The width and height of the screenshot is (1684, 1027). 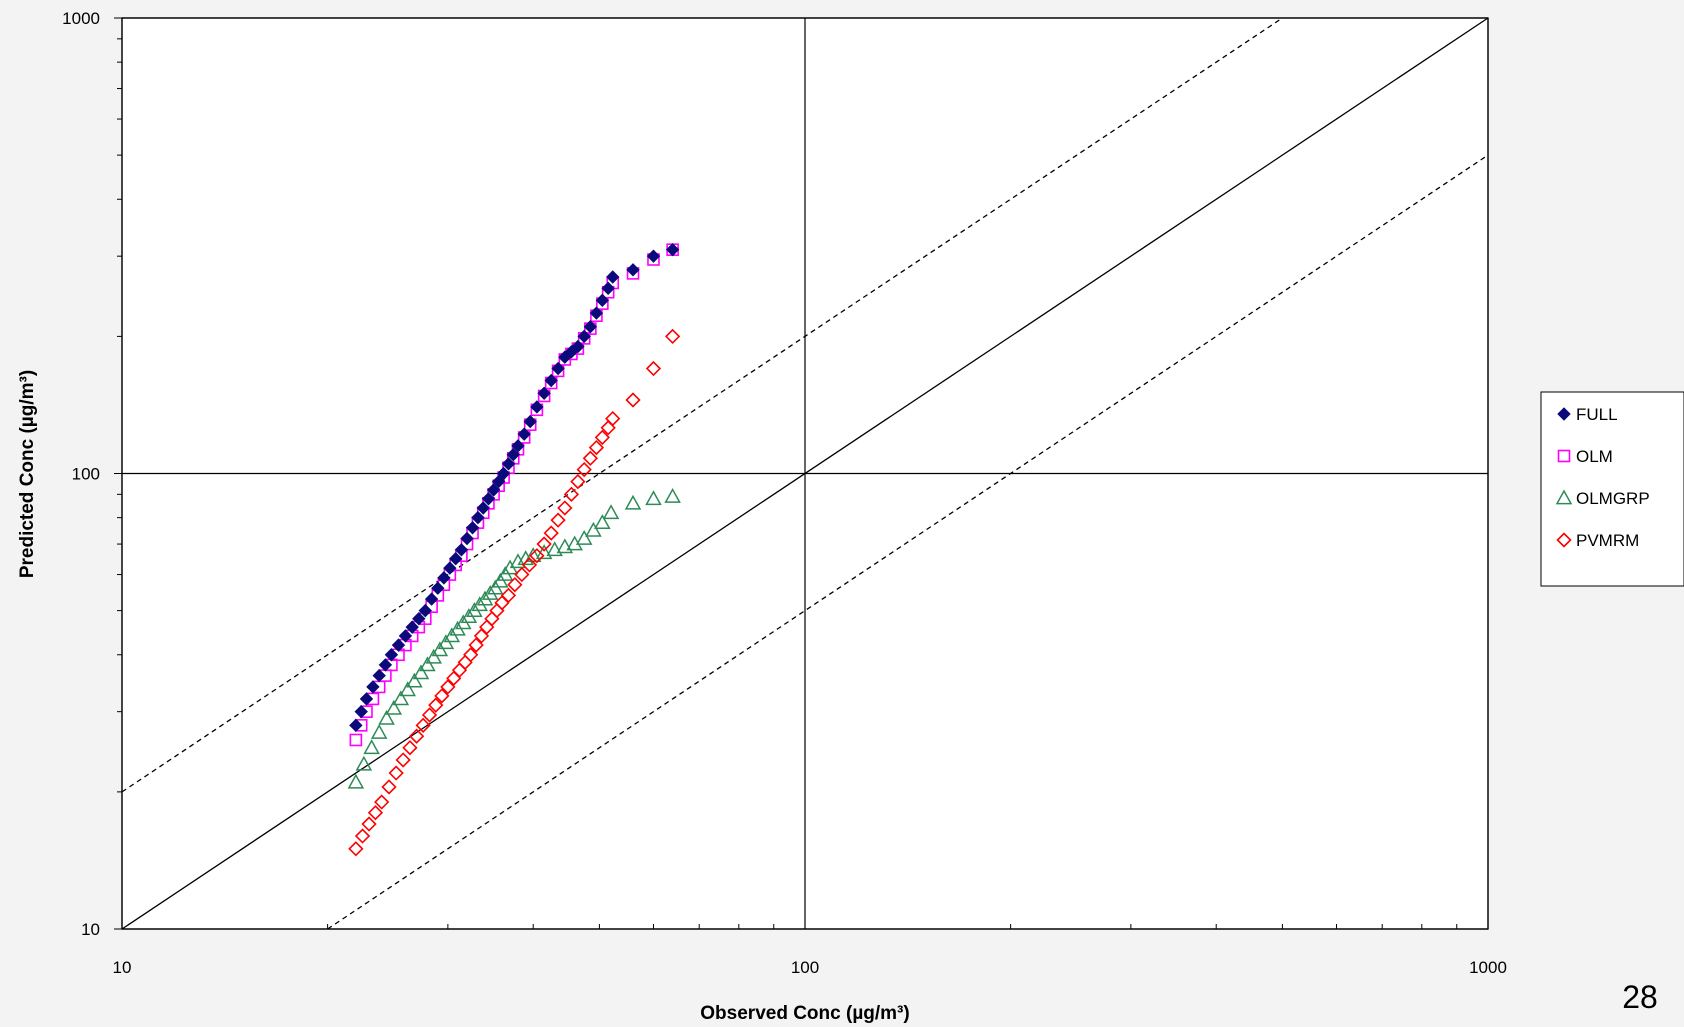 I want to click on series-pvmrm, so click(x=514, y=592).